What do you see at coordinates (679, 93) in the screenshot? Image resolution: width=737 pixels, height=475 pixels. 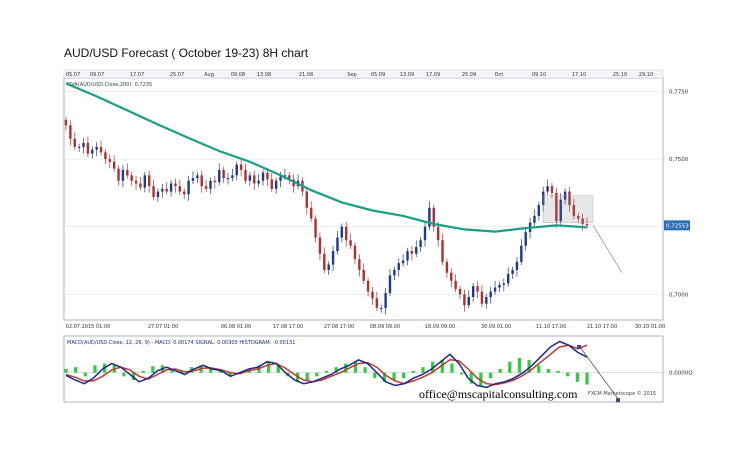 I see `y-tick-label: 0,7750` at bounding box center [679, 93].